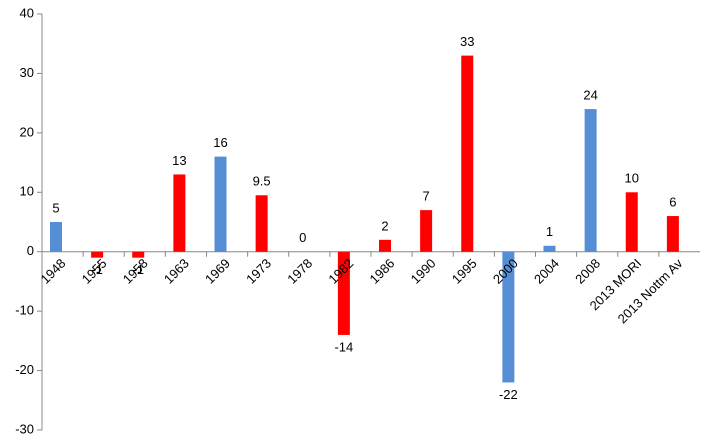 The width and height of the screenshot is (713, 442). What do you see at coordinates (632, 178) in the screenshot?
I see `value-label: 10` at bounding box center [632, 178].